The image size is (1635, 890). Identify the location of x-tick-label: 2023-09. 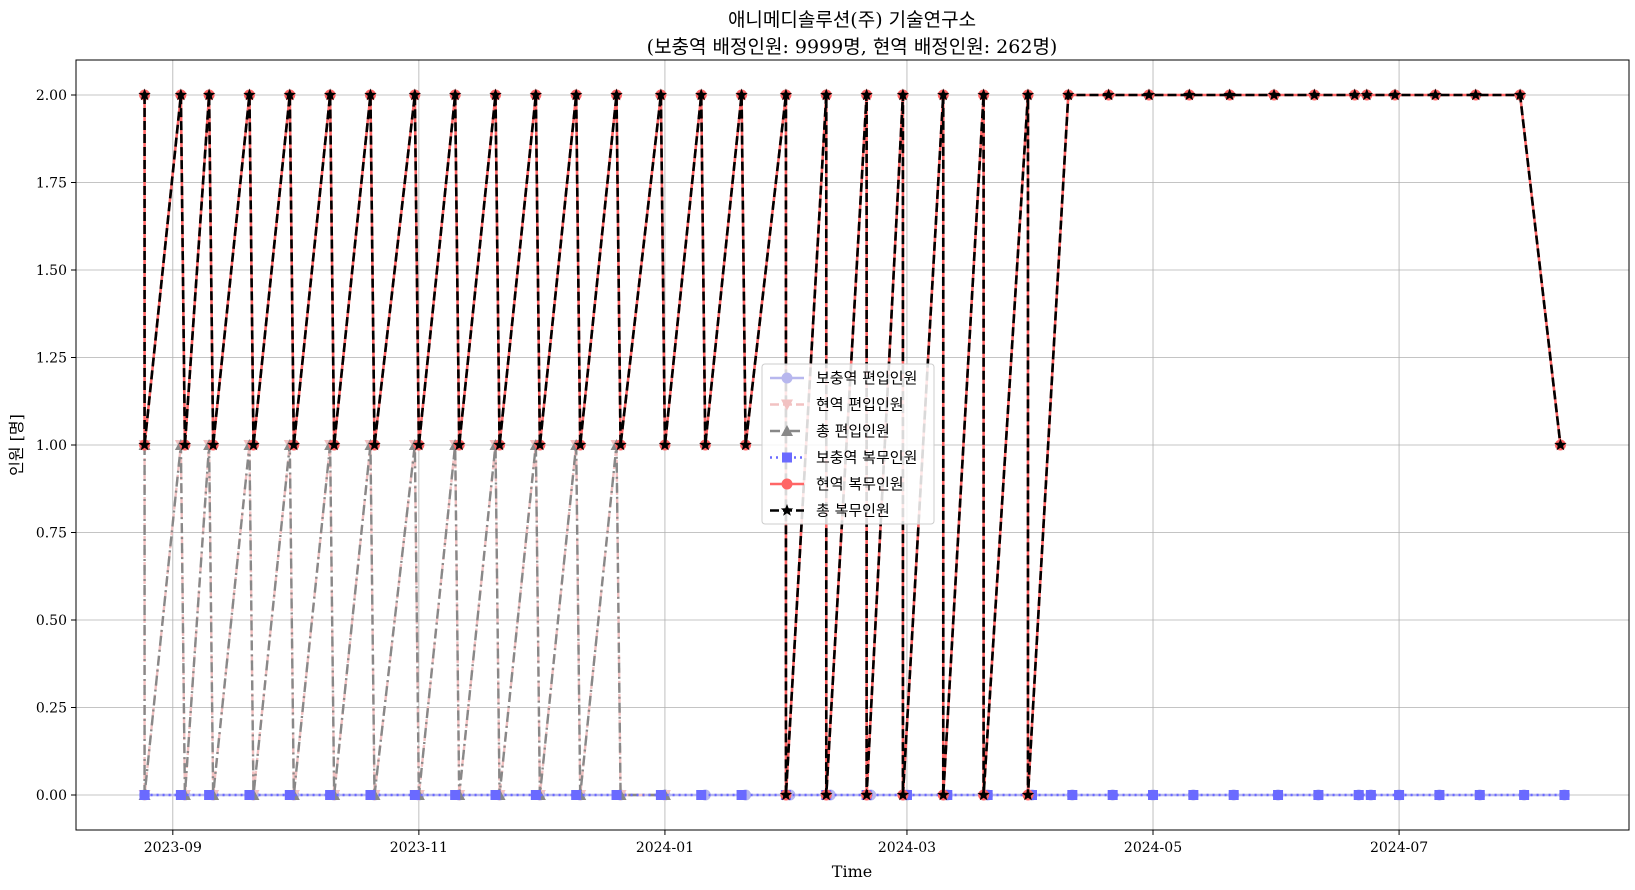
(173, 848).